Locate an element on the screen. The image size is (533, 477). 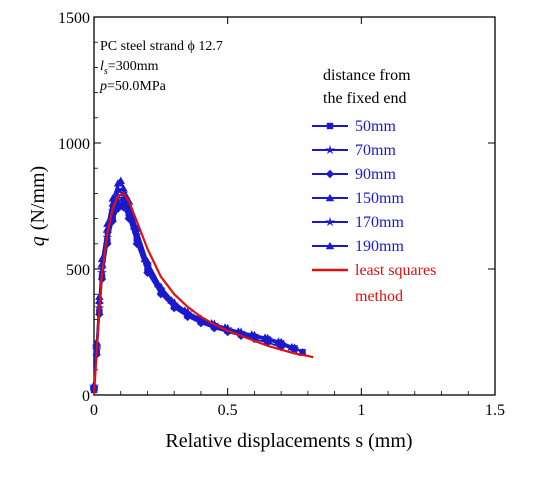
legend-title-line1: distance from is located at coordinates (367, 75).